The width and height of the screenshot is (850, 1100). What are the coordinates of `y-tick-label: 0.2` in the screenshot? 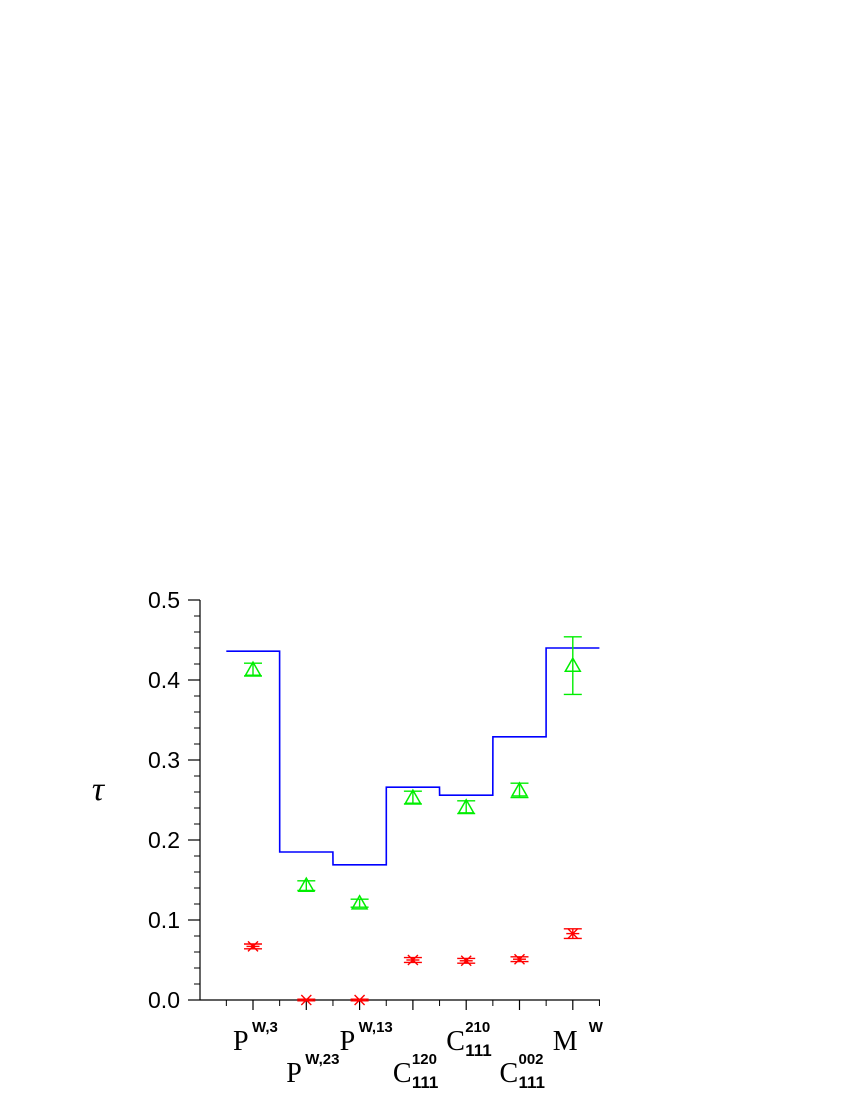 It's located at (164, 840).